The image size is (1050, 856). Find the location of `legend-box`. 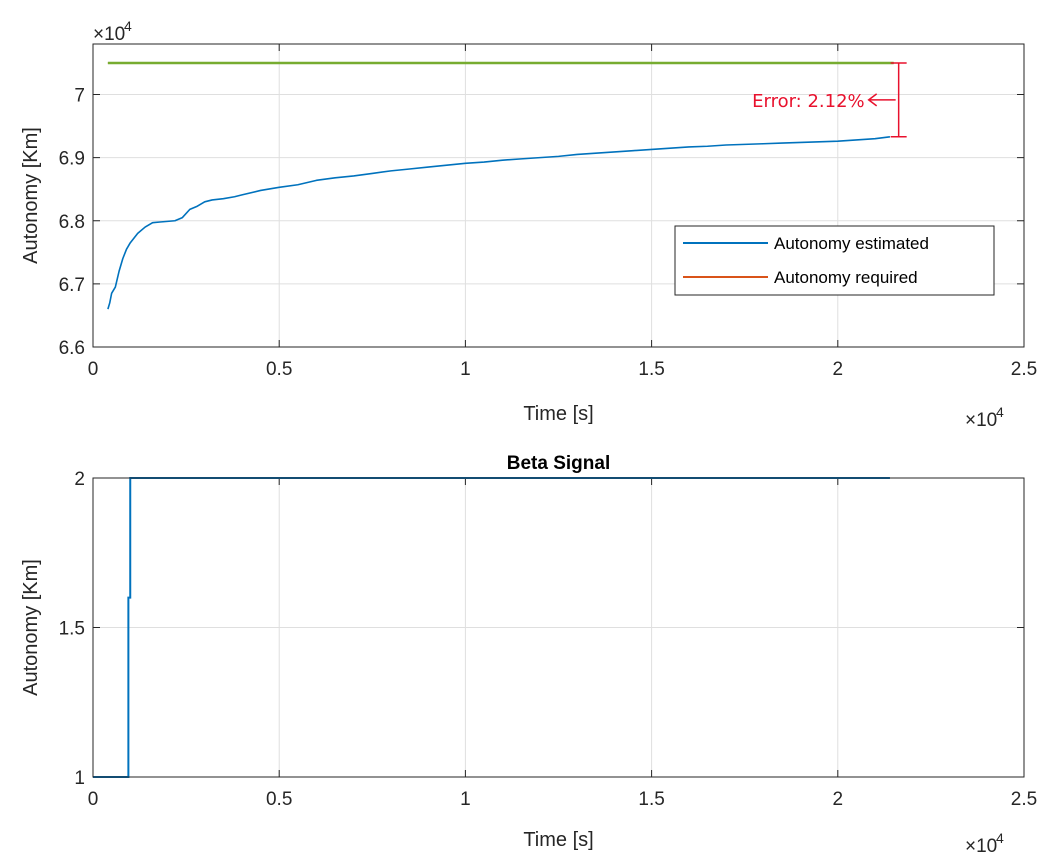

legend-box is located at coordinates (834, 260).